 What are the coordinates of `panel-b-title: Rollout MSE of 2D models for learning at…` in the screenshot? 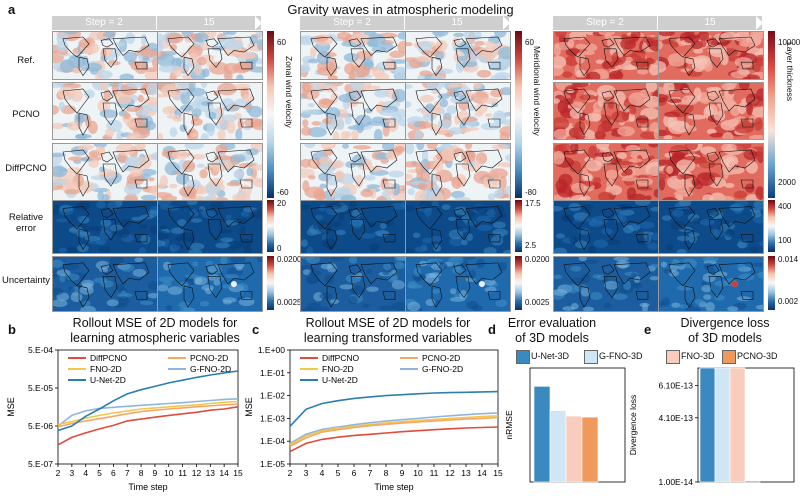 It's located at (155, 331).